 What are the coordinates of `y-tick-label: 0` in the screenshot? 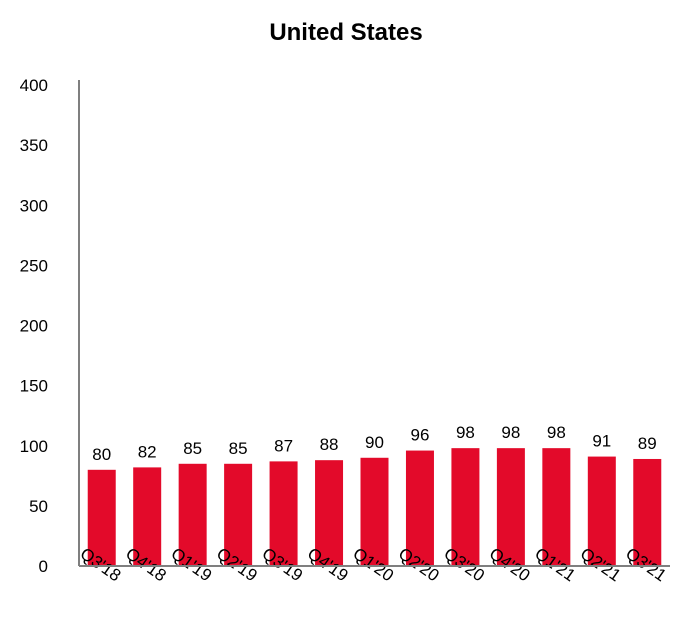 It's located at (43, 566).